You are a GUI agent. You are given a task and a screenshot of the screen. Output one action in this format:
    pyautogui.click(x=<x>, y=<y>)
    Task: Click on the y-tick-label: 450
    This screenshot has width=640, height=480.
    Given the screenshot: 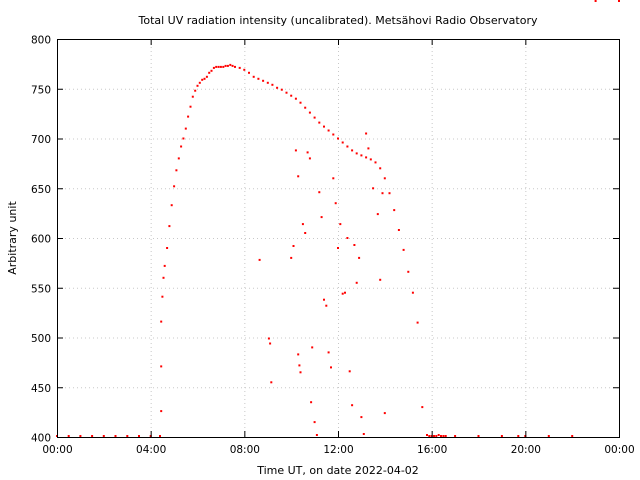 What is the action you would take?
    pyautogui.click(x=41, y=389)
    